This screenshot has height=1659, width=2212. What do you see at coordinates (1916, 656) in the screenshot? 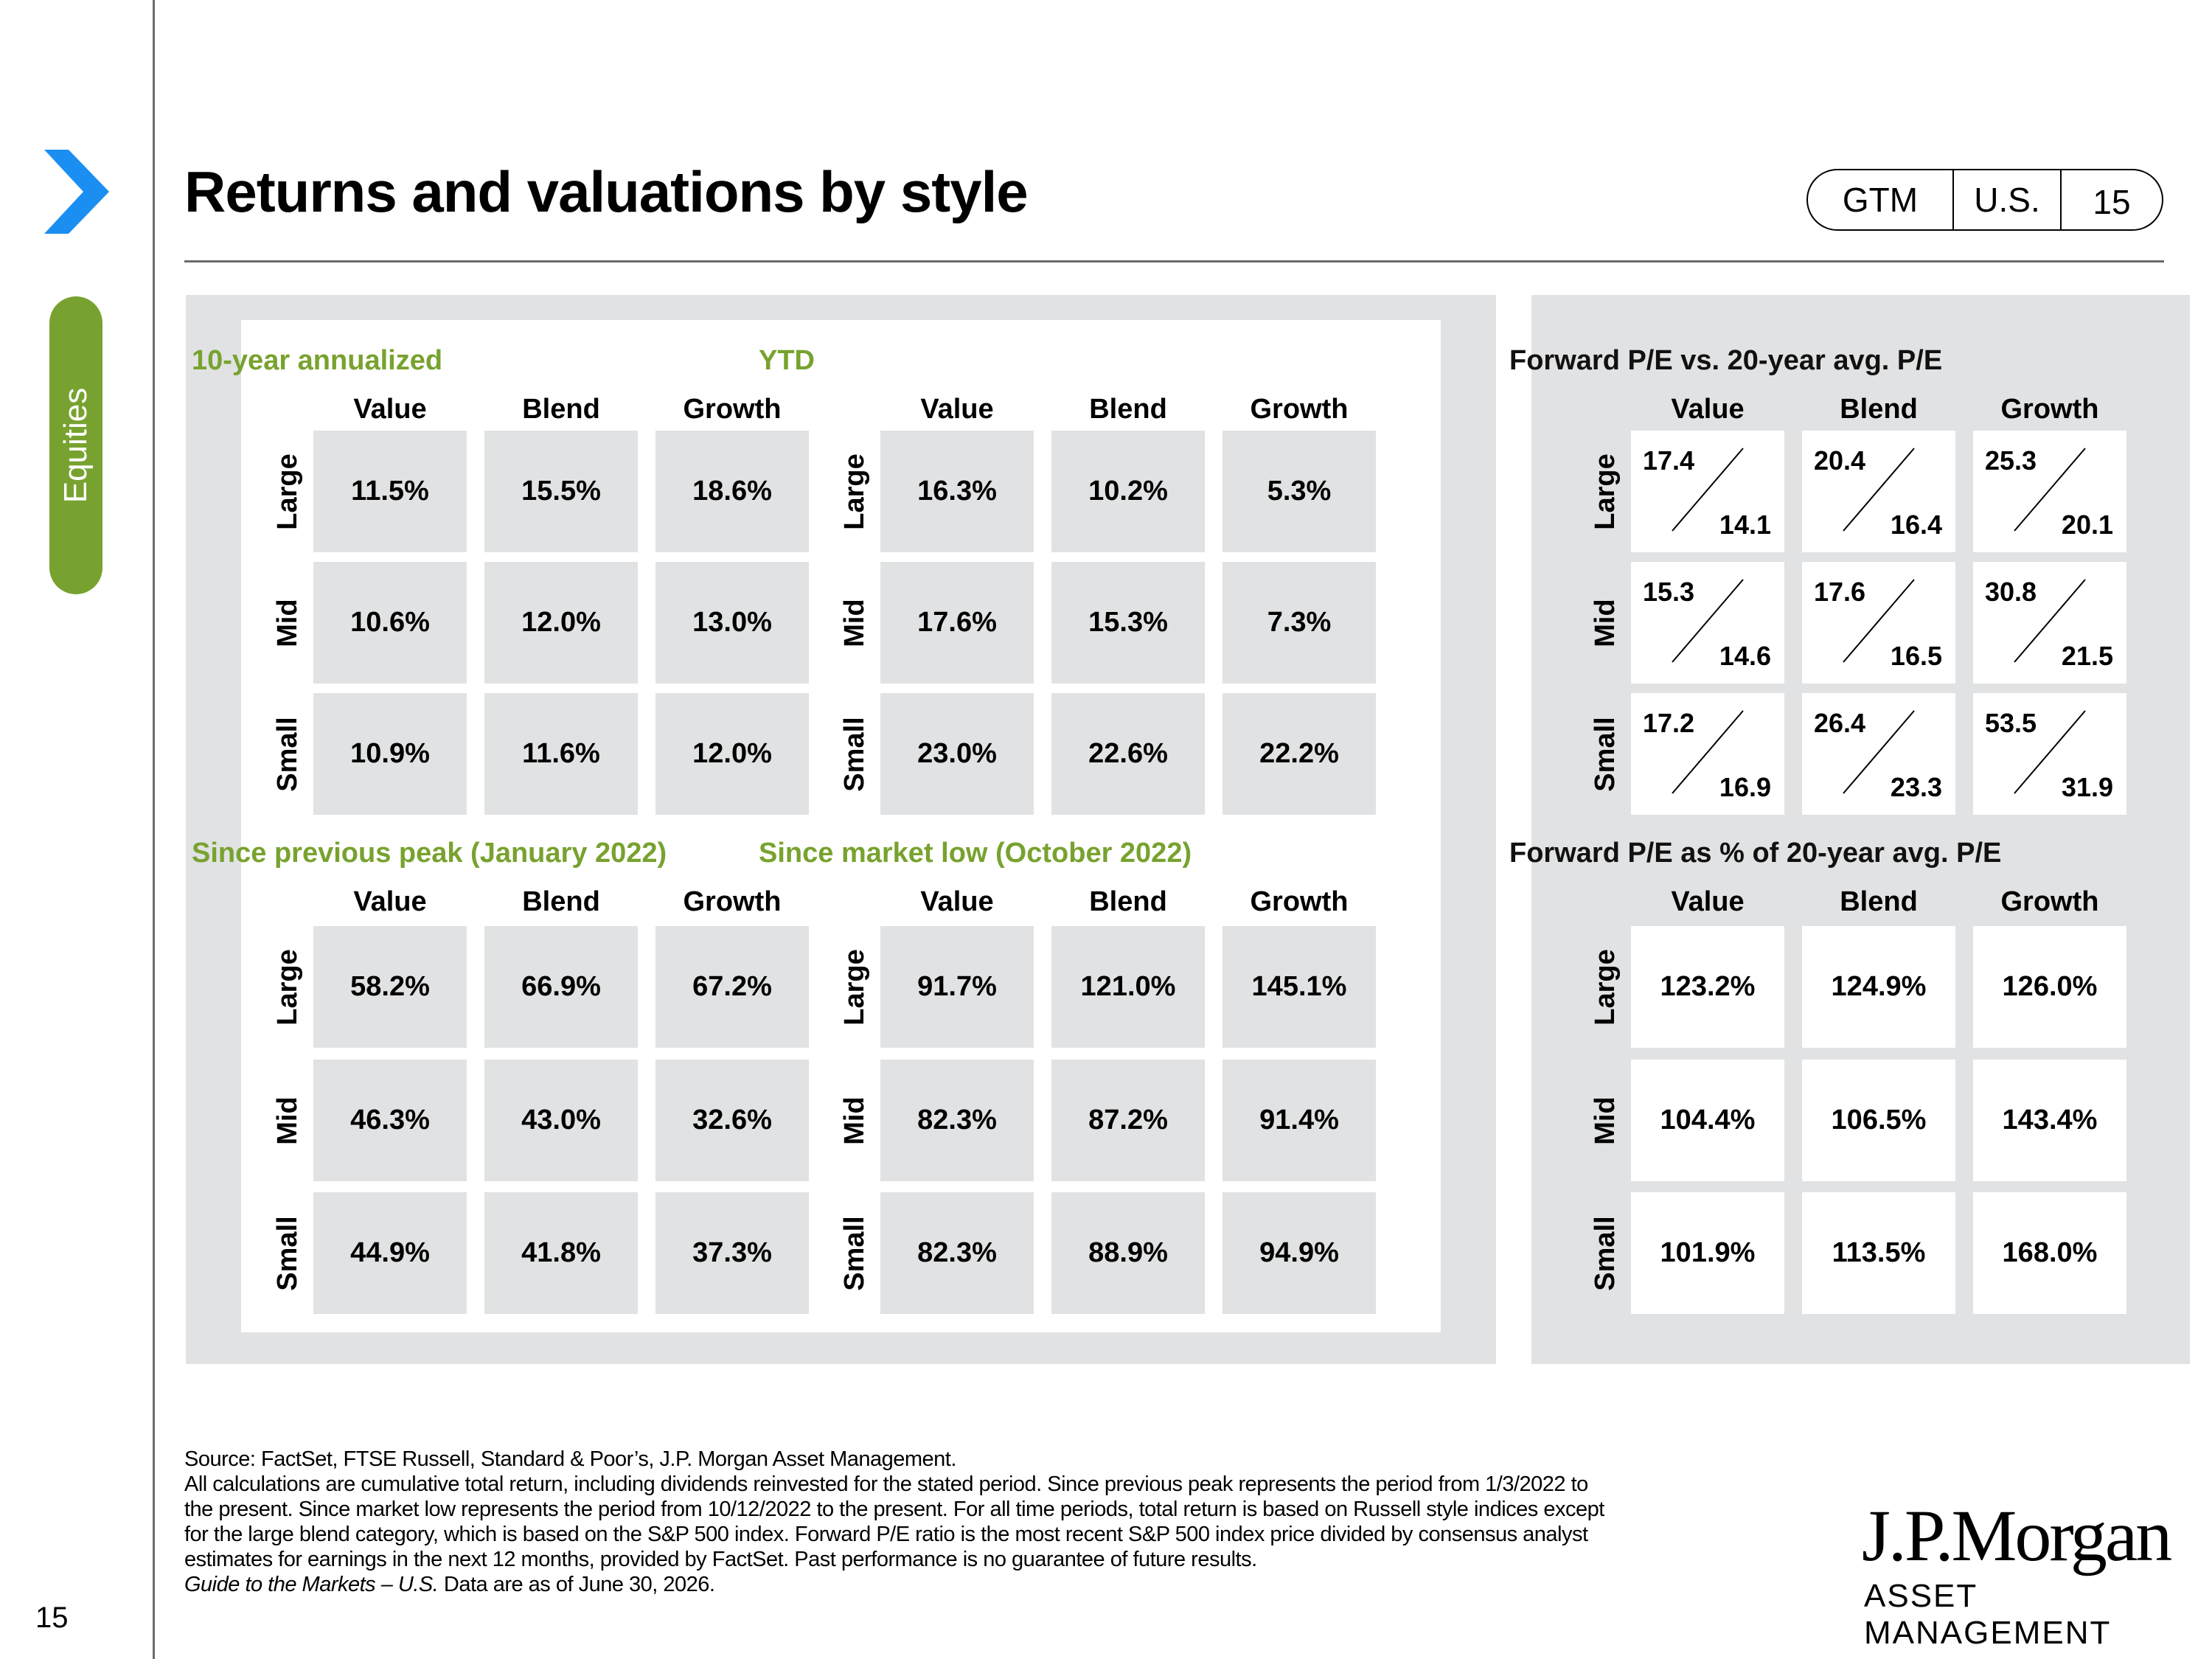
I see `avg-pe: 16.5` at bounding box center [1916, 656].